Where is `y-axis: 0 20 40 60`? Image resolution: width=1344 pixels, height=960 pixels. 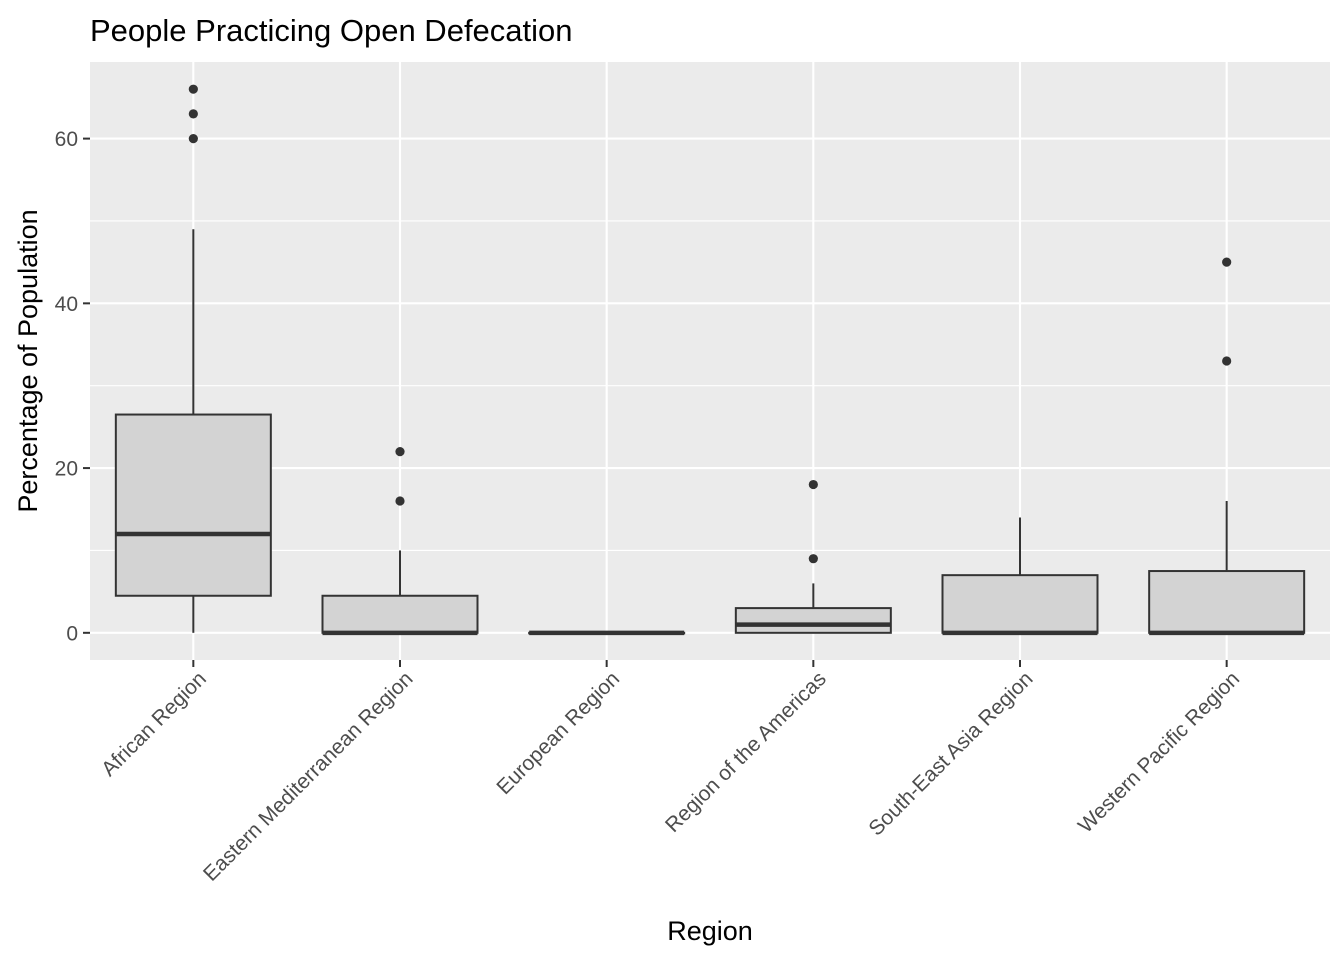 y-axis: 0 20 40 60 is located at coordinates (72, 386).